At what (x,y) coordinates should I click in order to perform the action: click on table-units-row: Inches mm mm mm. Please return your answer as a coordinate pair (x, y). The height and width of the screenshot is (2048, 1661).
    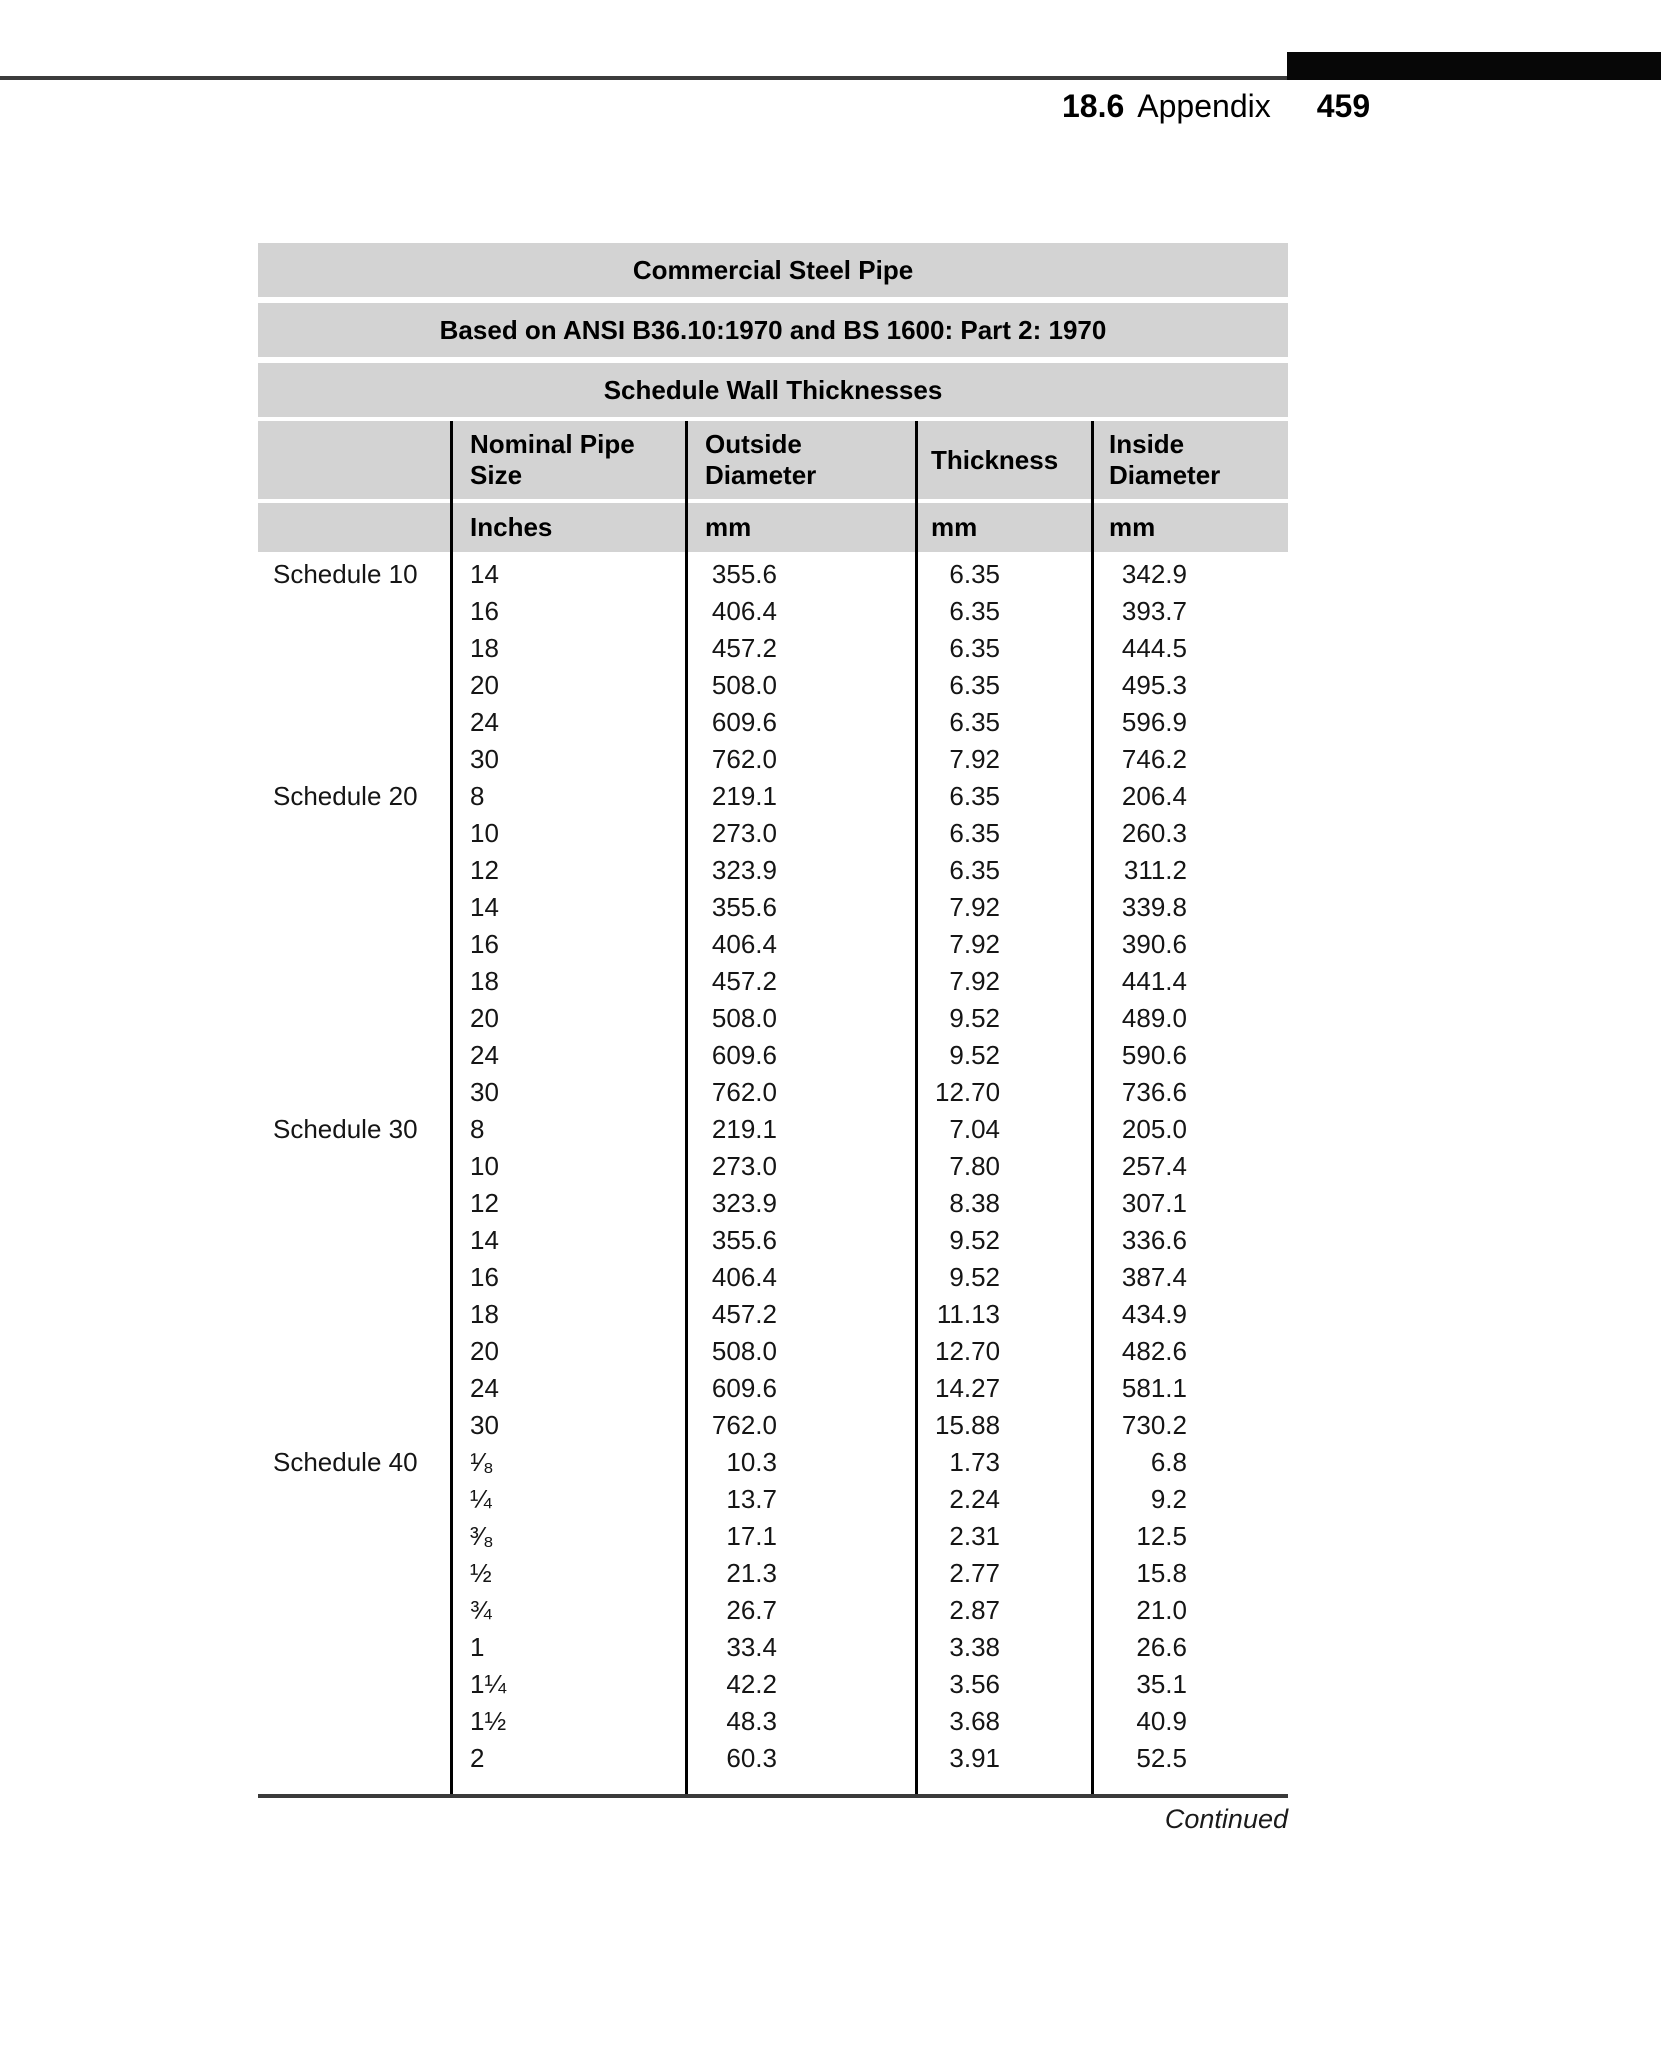
    Looking at the image, I should click on (773, 527).